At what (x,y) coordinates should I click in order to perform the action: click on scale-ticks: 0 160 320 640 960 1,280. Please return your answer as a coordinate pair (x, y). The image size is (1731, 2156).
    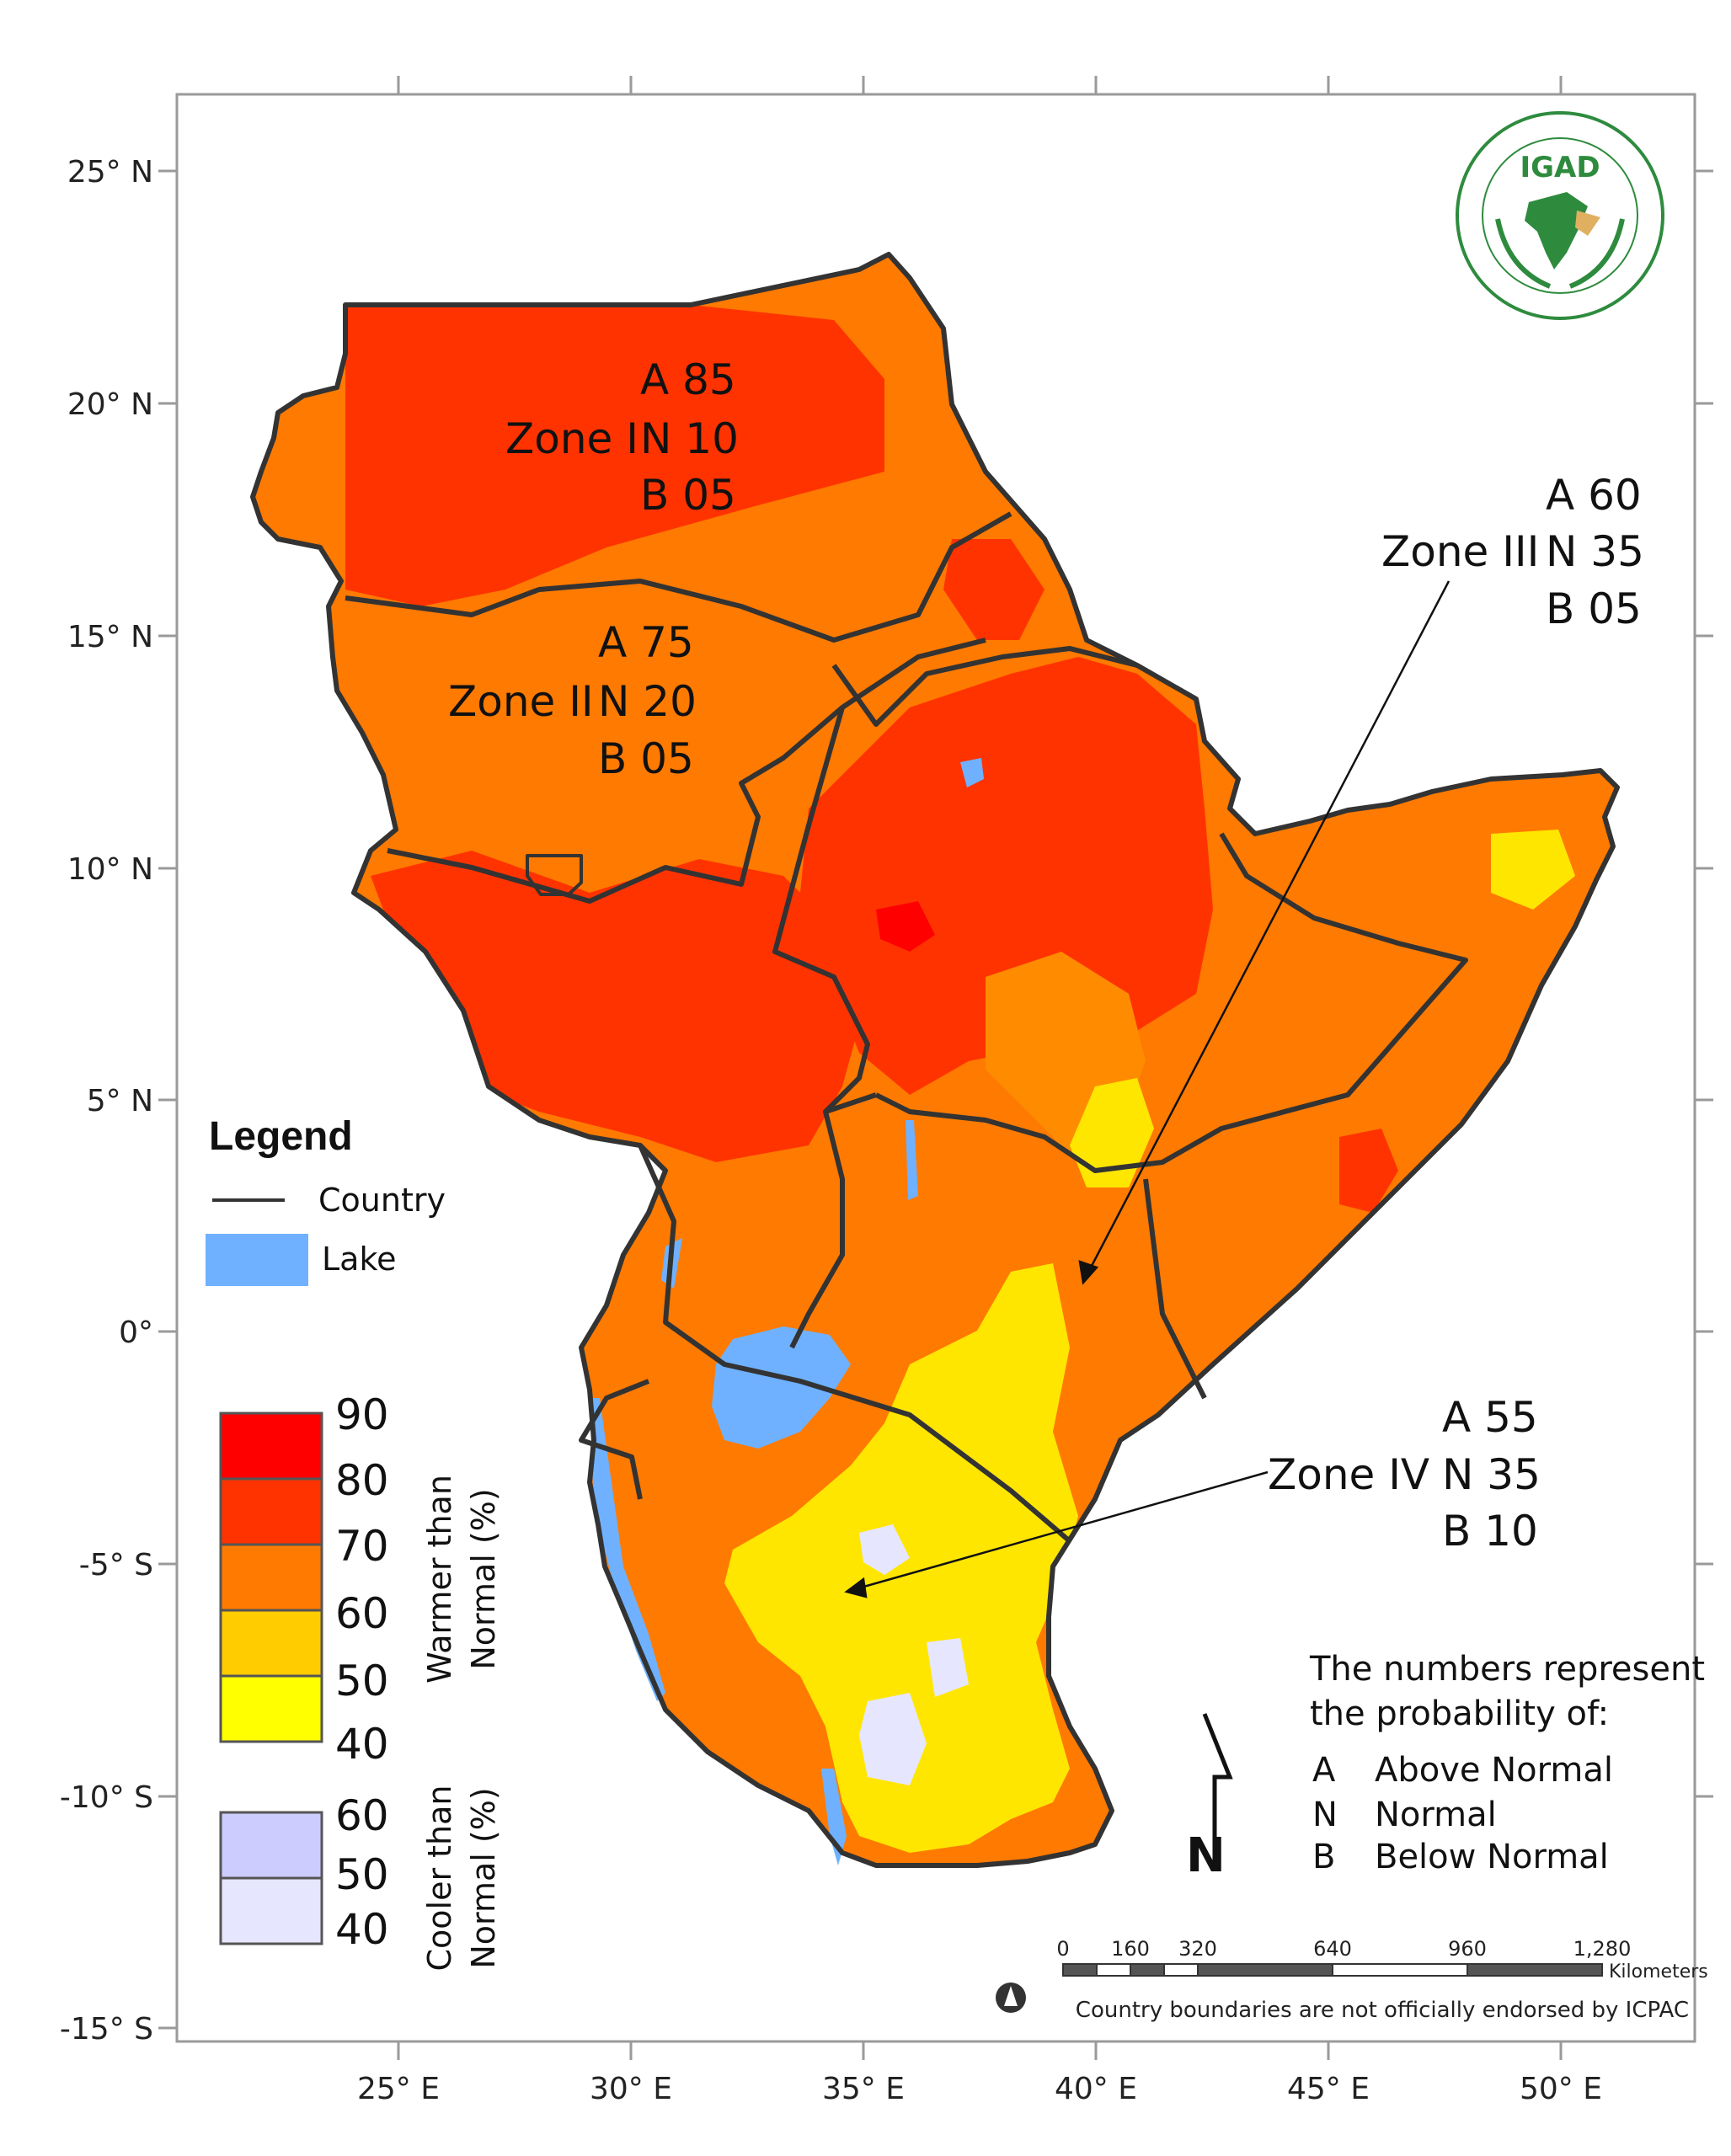
    Looking at the image, I should click on (1343, 1949).